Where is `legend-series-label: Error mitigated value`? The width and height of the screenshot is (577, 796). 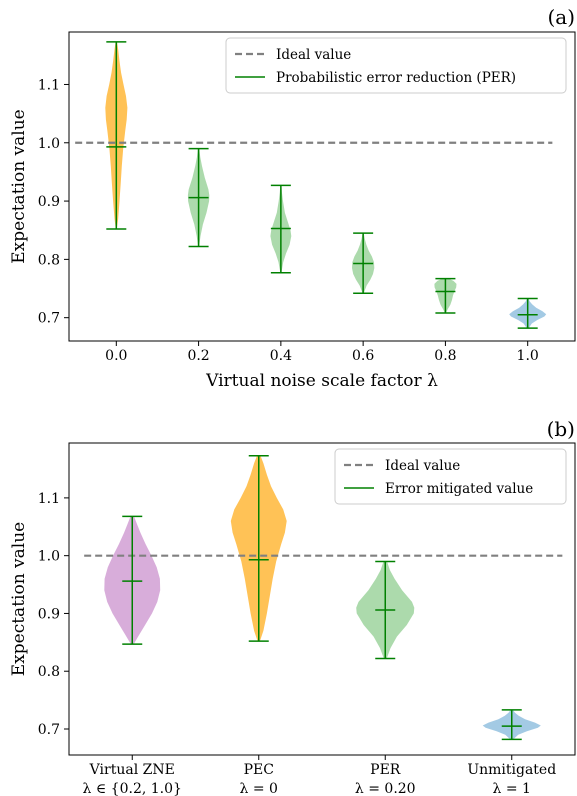
legend-series-label: Error mitigated value is located at coordinates (459, 489).